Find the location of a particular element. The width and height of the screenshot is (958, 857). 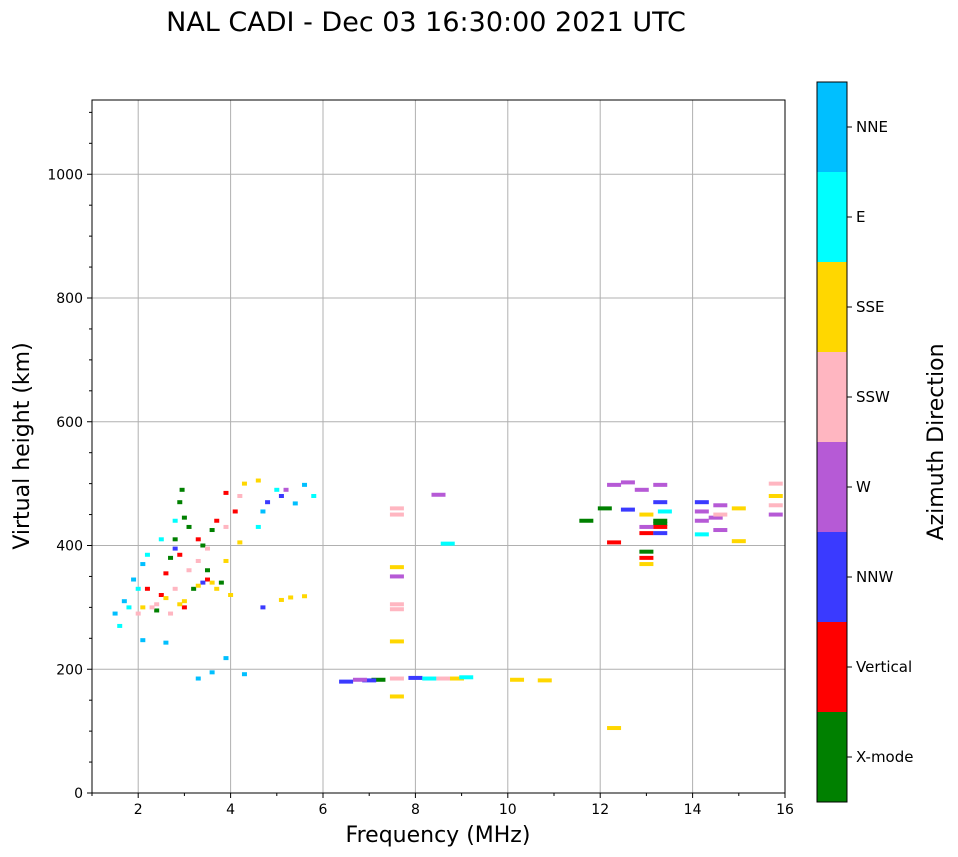

colorbar-label-sse: SSE is located at coordinates (870, 307).